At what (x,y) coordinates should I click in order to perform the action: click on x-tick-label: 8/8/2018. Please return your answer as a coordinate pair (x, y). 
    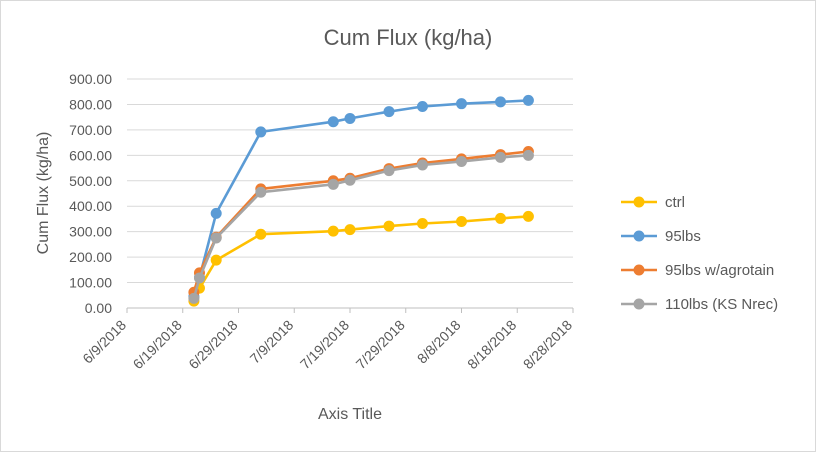
    Looking at the image, I should click on (439, 342).